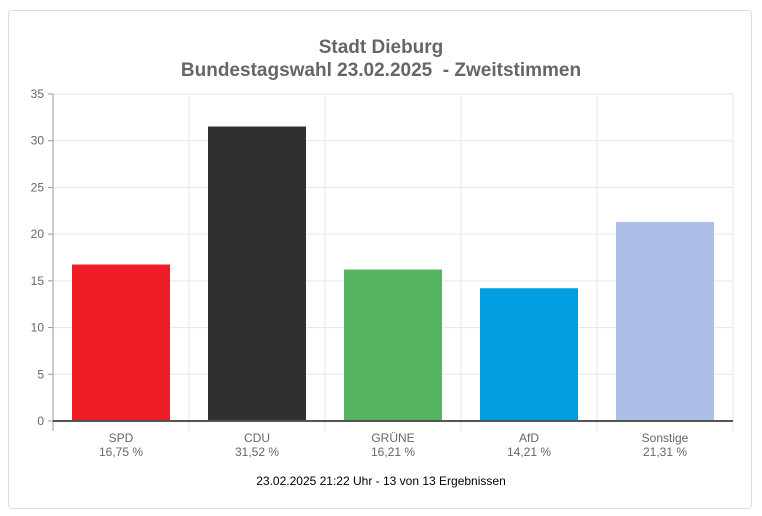 Image resolution: width=762 pixels, height=516 pixels. Describe the element at coordinates (38, 187) in the screenshot. I see `y-tick-label: 25` at that location.